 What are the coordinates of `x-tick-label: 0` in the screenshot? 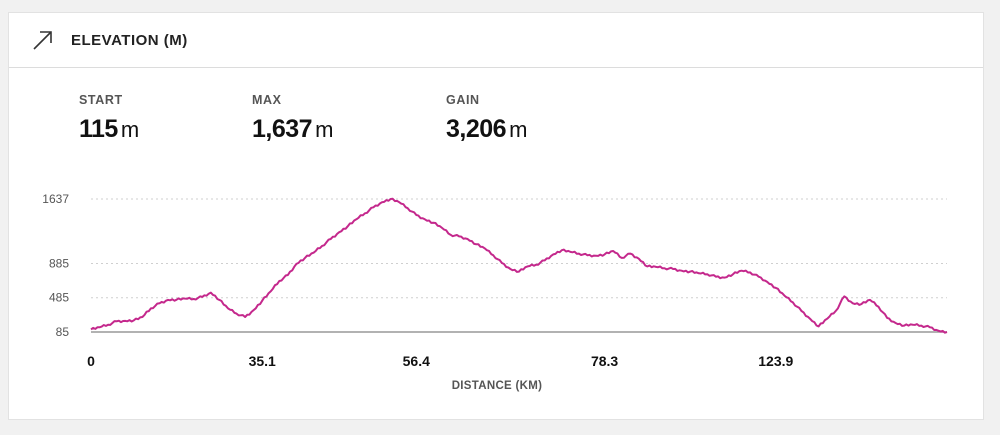 It's located at (91, 361).